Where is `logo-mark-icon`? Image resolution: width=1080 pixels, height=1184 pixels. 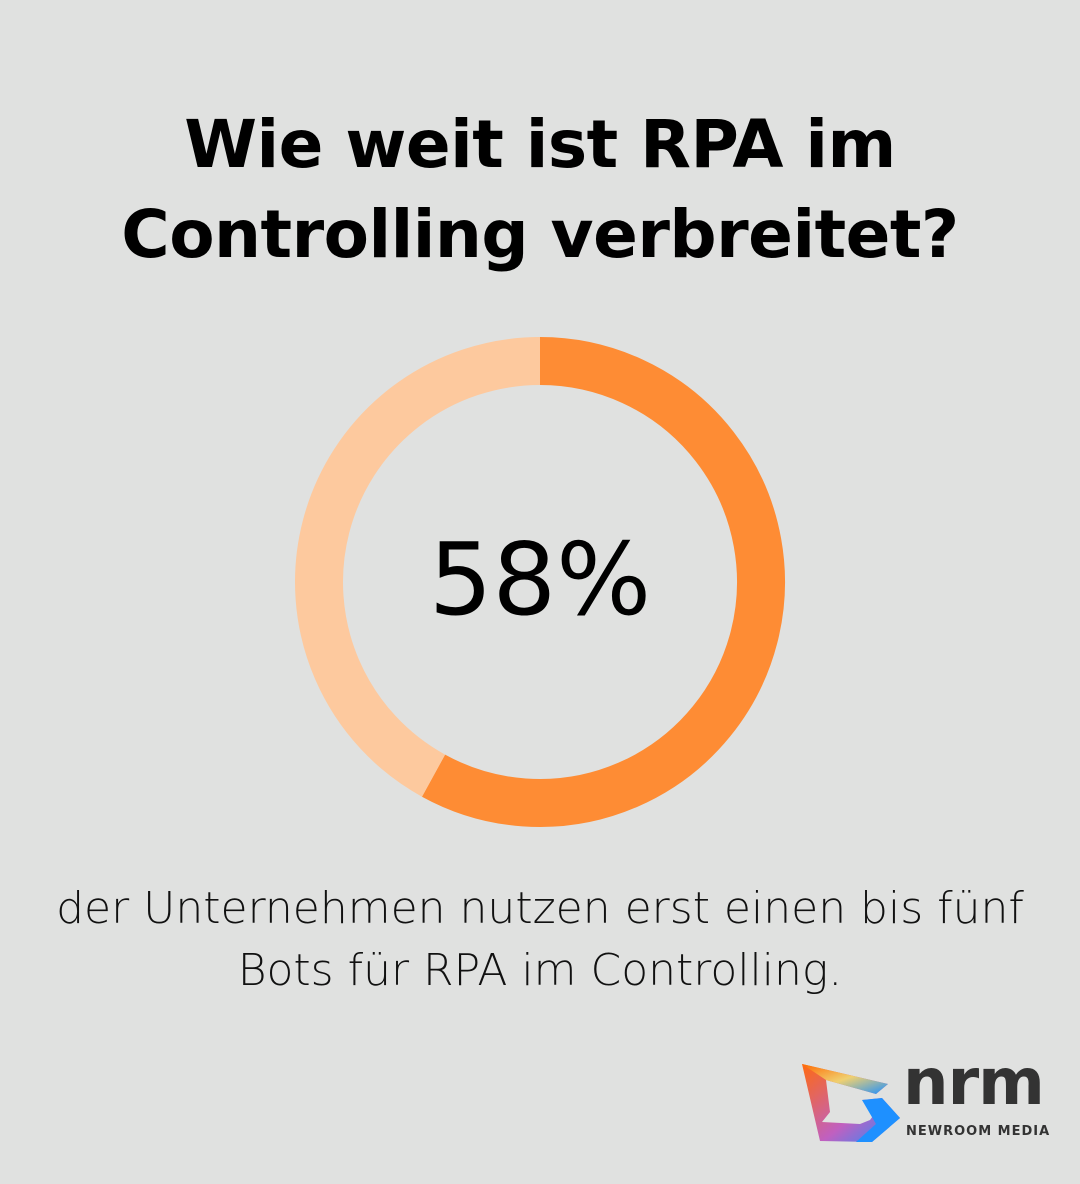
logo-mark-icon is located at coordinates (851, 1103).